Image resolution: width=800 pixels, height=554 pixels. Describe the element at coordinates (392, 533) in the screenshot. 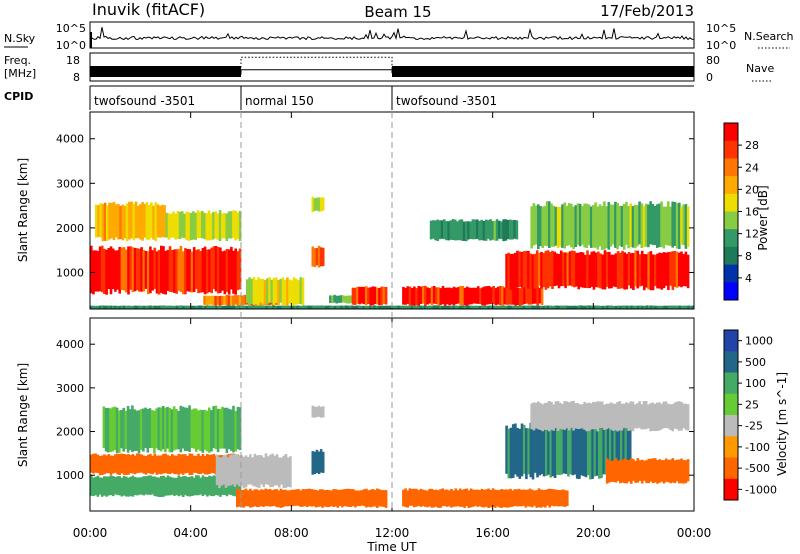

I see `x-tick-label: 12:00` at that location.